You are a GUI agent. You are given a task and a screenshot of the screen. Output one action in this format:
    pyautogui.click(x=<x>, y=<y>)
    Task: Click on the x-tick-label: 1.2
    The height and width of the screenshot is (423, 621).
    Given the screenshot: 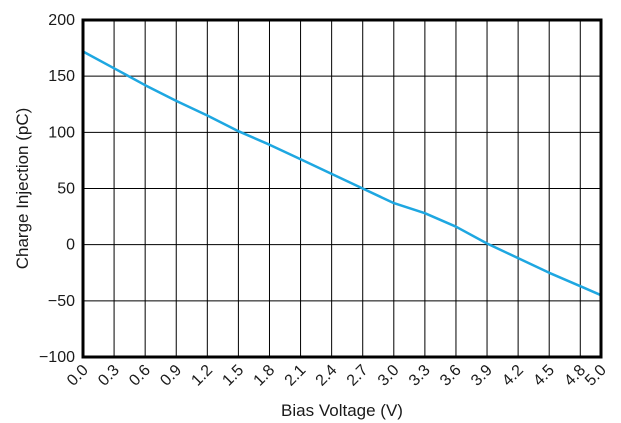 What is the action you would take?
    pyautogui.click(x=202, y=376)
    